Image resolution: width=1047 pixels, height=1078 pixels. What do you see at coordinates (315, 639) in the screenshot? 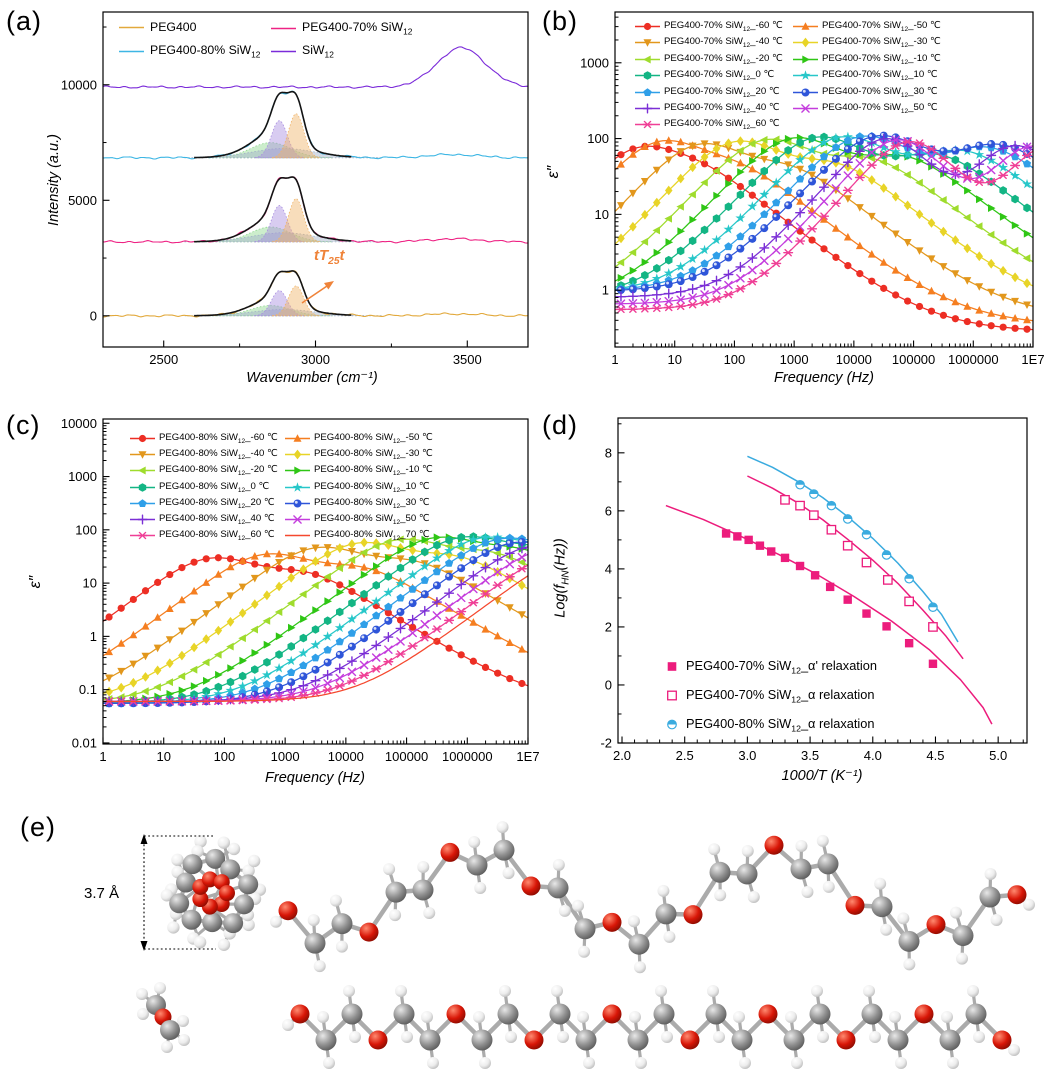
I see `loss-curve` at bounding box center [315, 639].